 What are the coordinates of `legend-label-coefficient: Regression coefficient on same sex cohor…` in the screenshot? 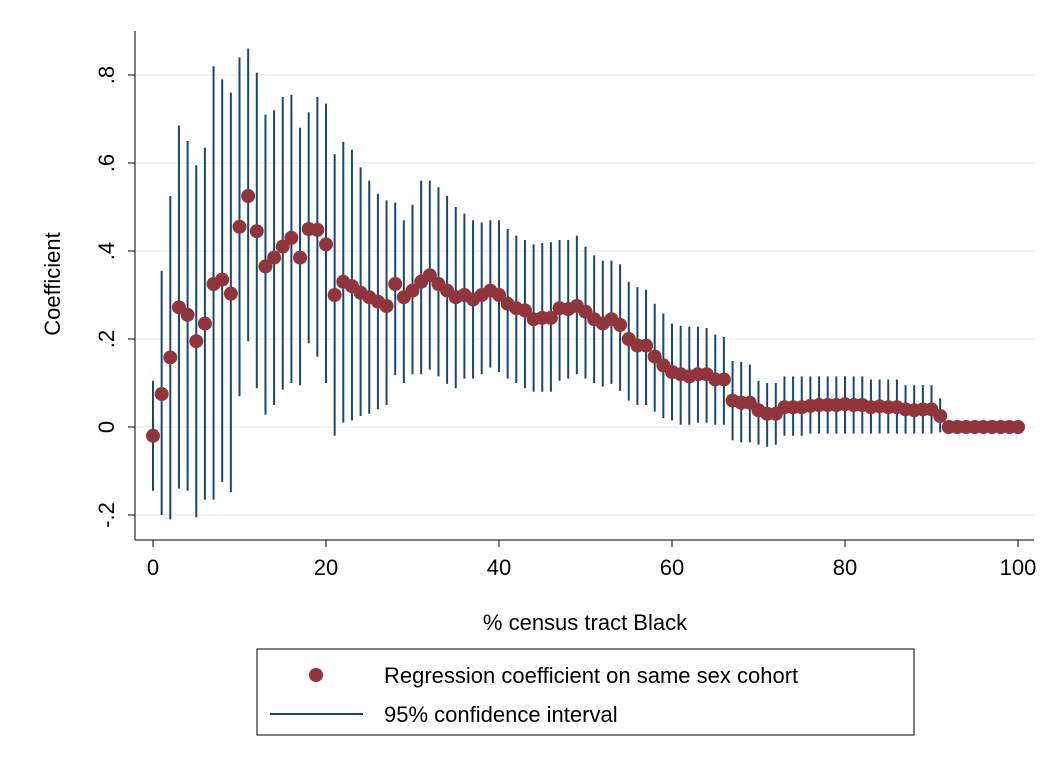 It's located at (591, 675).